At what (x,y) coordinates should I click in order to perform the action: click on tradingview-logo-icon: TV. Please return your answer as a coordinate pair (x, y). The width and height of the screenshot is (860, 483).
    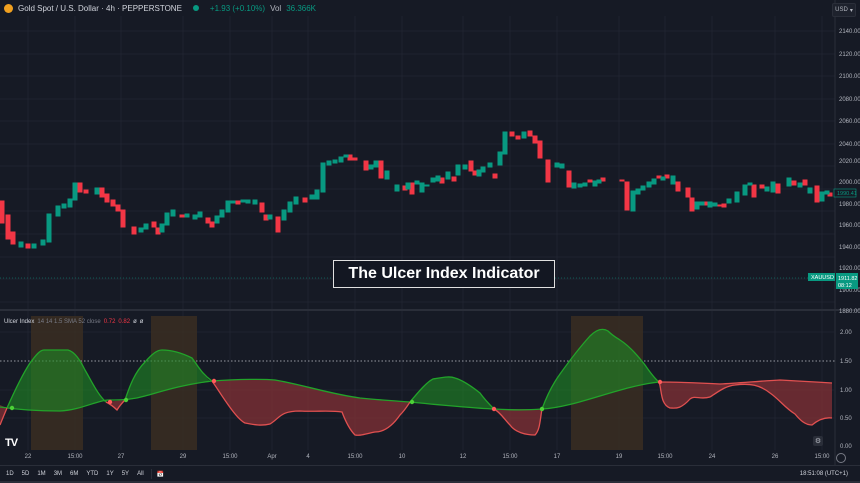
    Looking at the image, I should click on (11, 443).